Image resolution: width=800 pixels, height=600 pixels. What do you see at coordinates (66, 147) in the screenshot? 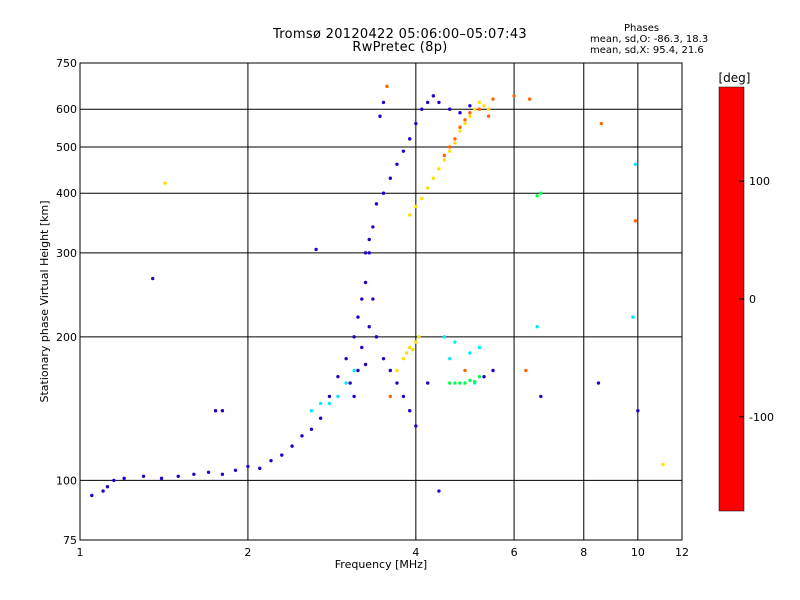
I see `y-tick-label: 500` at bounding box center [66, 147].